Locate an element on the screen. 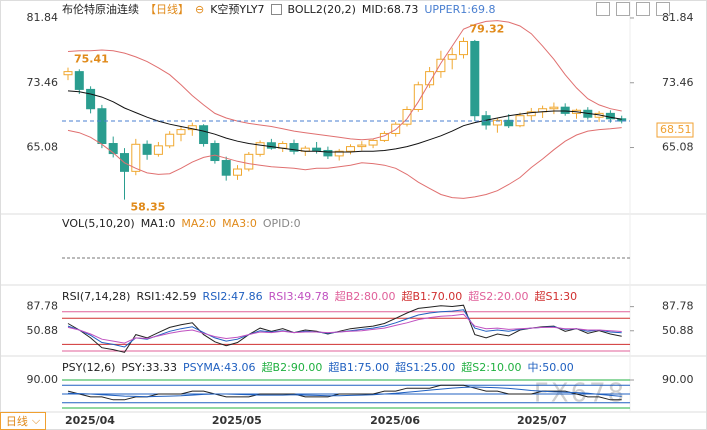 Image resolution: width=707 pixels, height=430 pixels. period: 【日线】 is located at coordinates (167, 9).